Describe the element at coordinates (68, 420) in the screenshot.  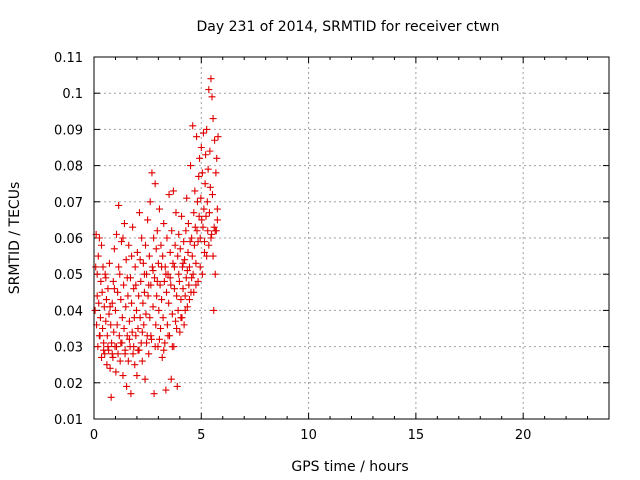
I see `y-tick-label: 0.01` at that location.